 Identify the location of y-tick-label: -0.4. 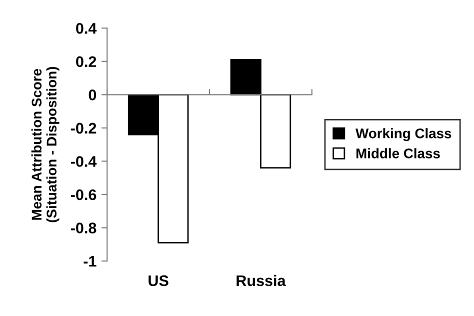
(83, 161).